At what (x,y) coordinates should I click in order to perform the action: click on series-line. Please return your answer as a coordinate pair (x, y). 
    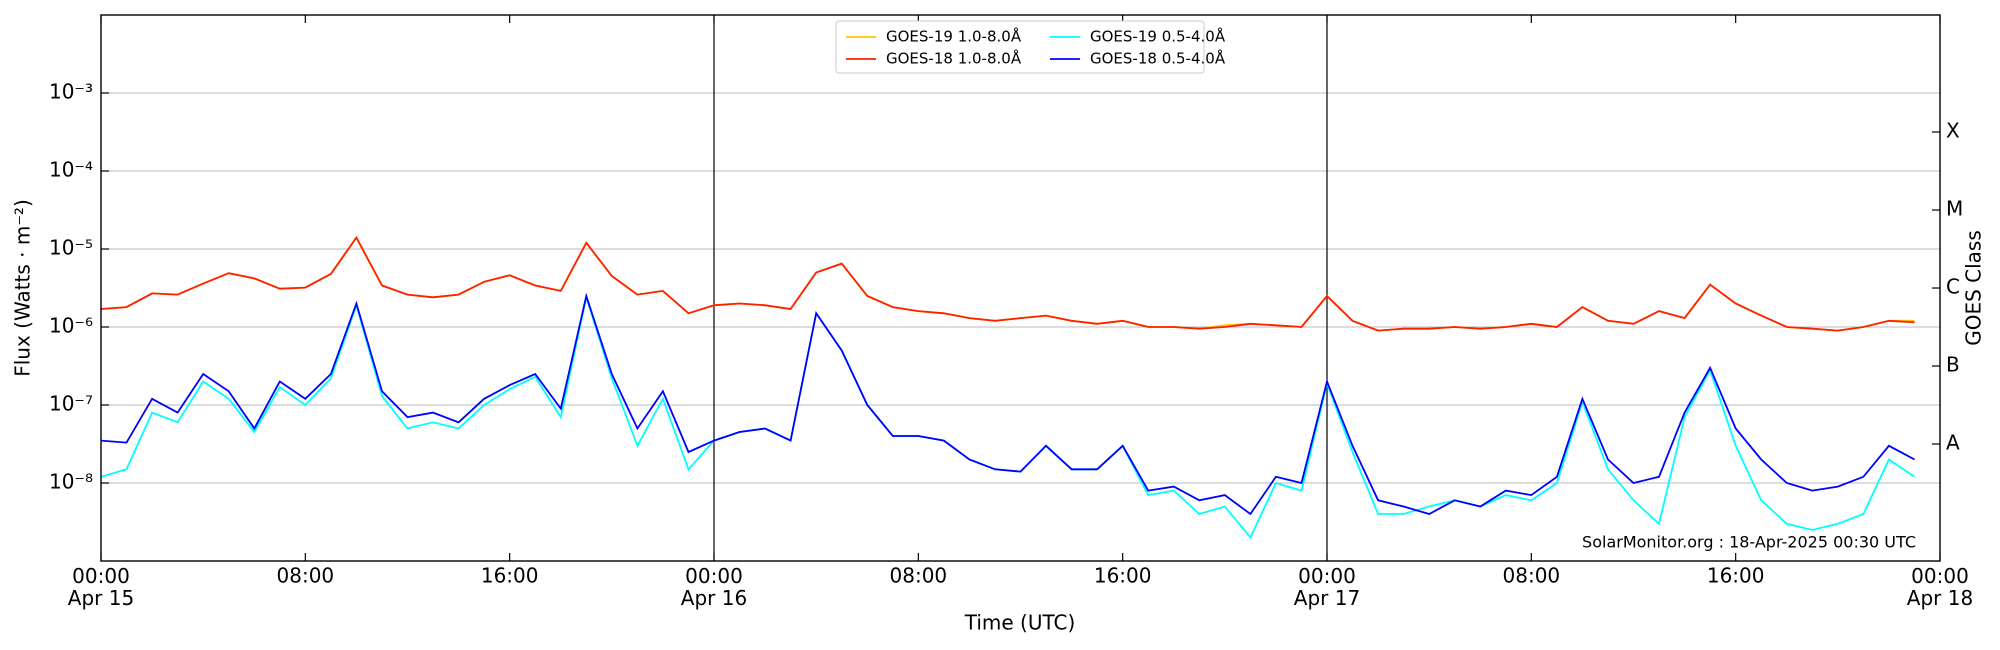
    Looking at the image, I should click on (1008, 283).